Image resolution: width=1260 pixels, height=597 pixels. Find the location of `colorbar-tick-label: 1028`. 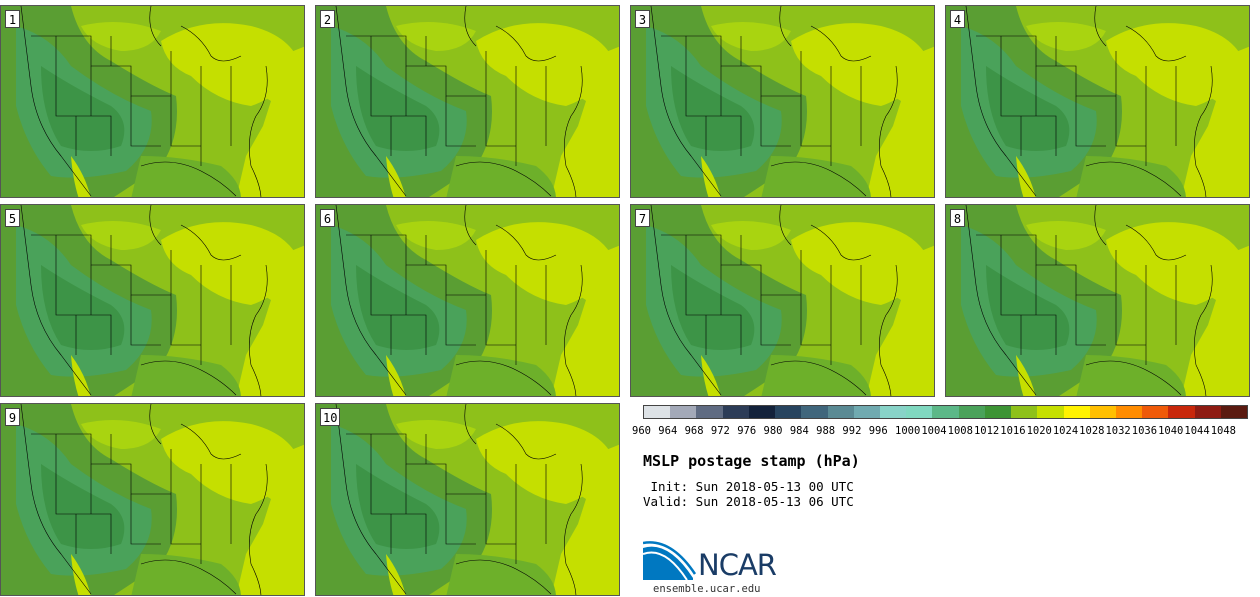

colorbar-tick-label: 1028 is located at coordinates (1092, 431).